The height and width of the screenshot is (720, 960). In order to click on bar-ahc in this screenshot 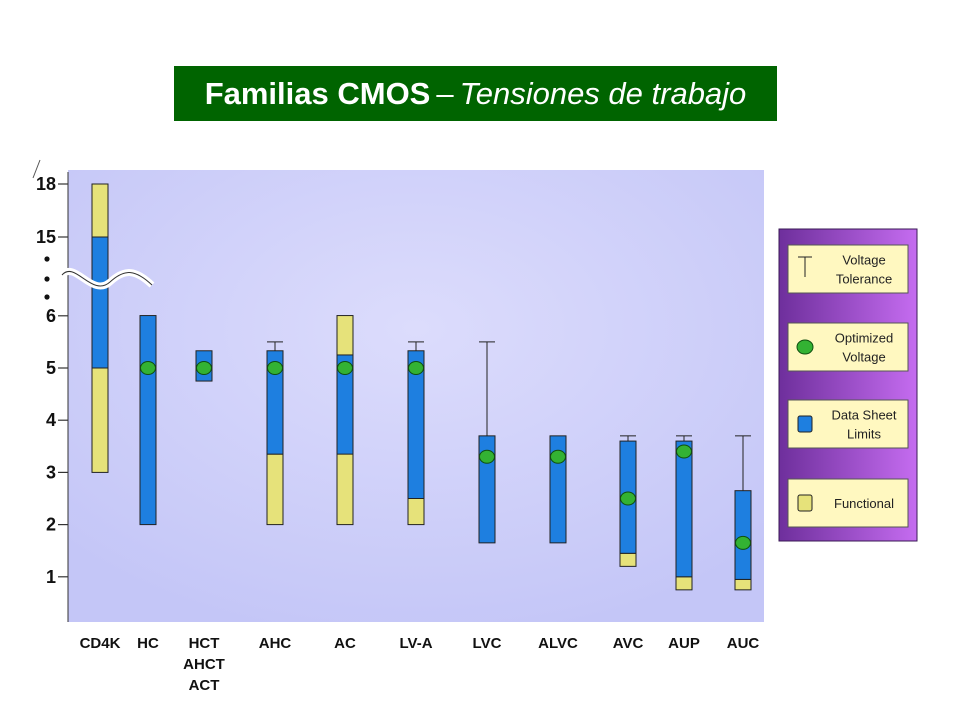, I will do `click(275, 433)`.